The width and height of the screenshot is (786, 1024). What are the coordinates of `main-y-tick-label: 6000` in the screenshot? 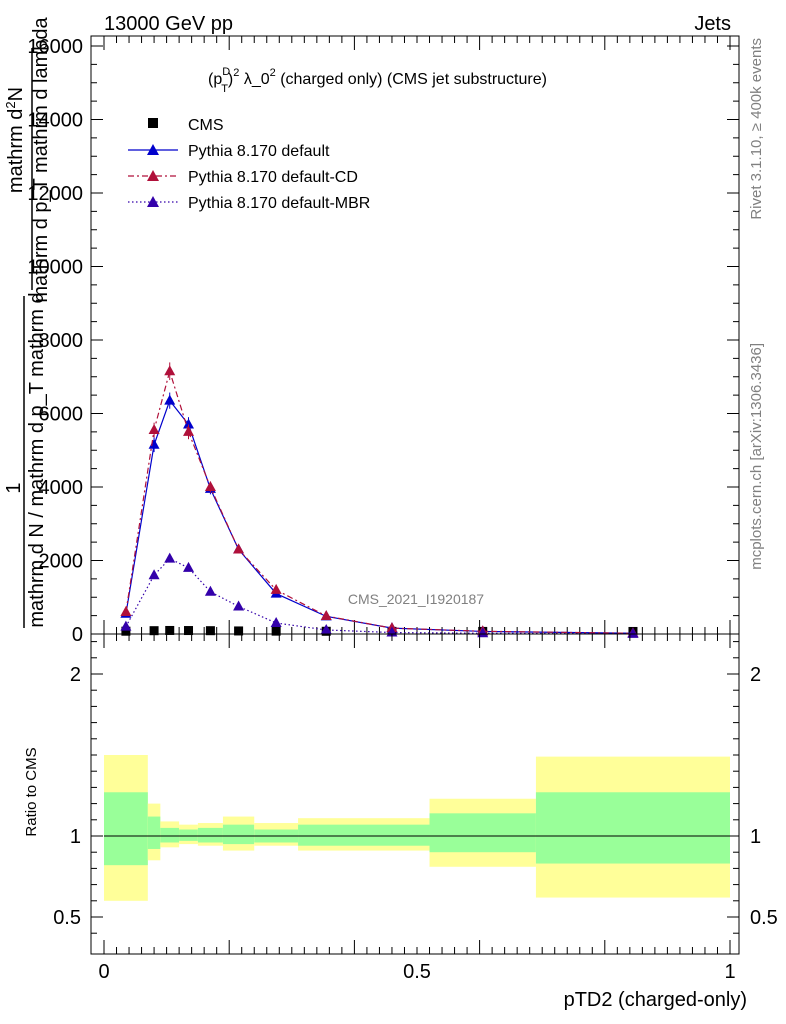 It's located at (61, 415).